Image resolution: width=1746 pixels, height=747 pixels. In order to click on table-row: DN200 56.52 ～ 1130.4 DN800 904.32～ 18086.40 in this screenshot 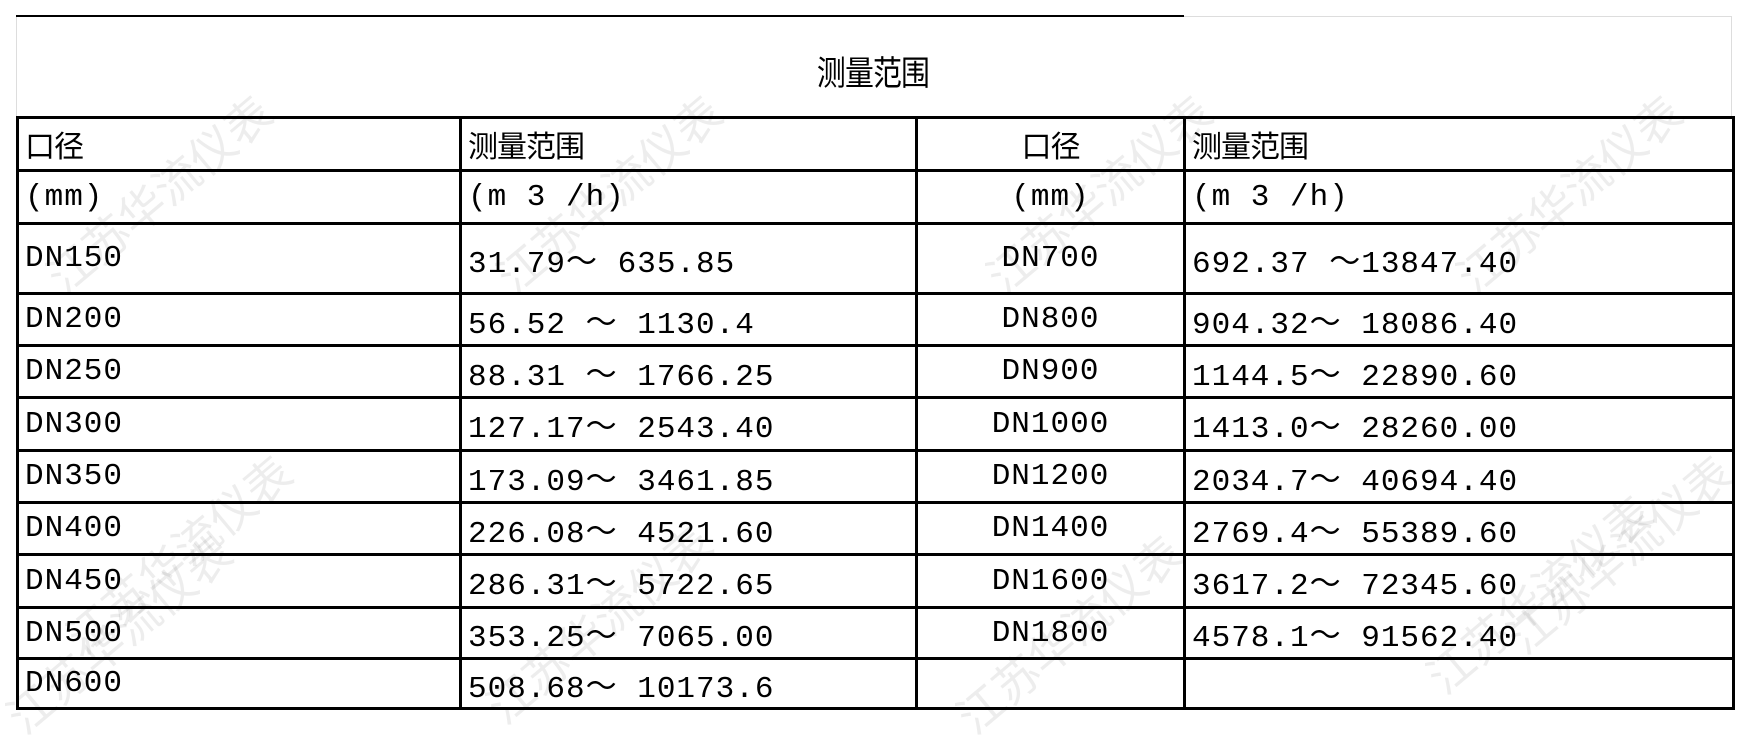, I will do `click(875, 319)`.